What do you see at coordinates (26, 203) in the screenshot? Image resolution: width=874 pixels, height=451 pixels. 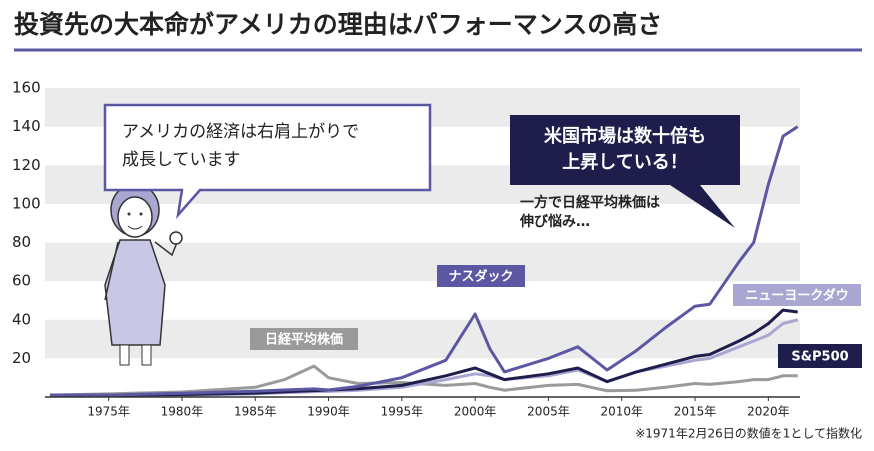 I see `y-tick-label: 100` at bounding box center [26, 203].